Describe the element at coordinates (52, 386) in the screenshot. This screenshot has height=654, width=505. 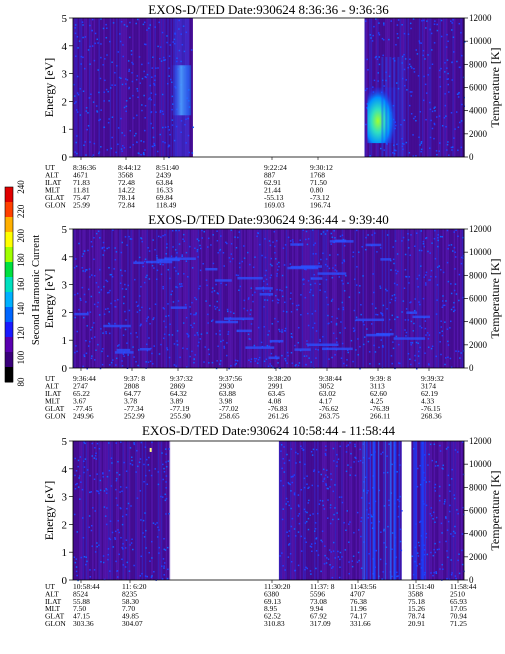
I see `annotation-row-label: ALT` at that location.